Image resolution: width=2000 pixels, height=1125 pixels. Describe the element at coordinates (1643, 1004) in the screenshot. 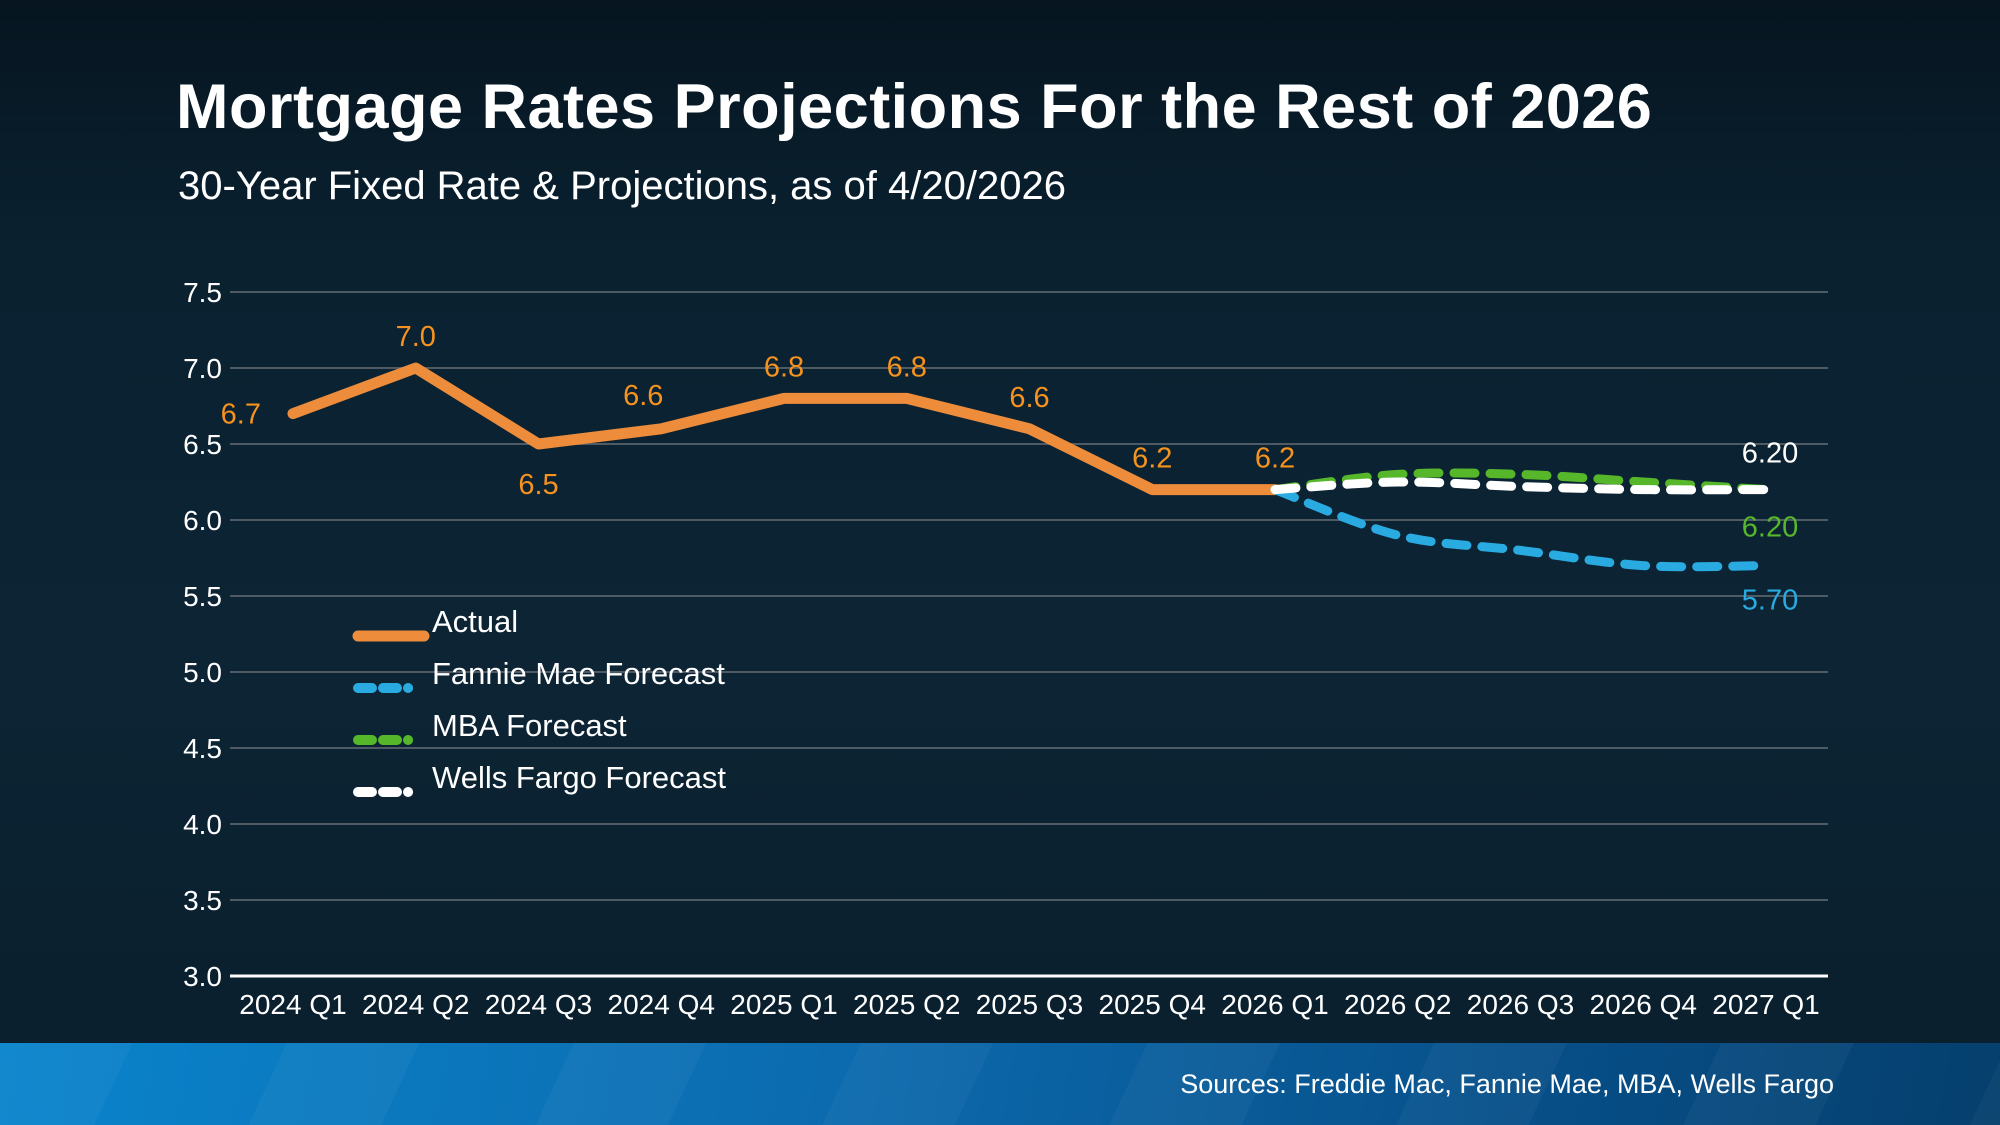

I see `svg-text: 2026 Q4` at that location.